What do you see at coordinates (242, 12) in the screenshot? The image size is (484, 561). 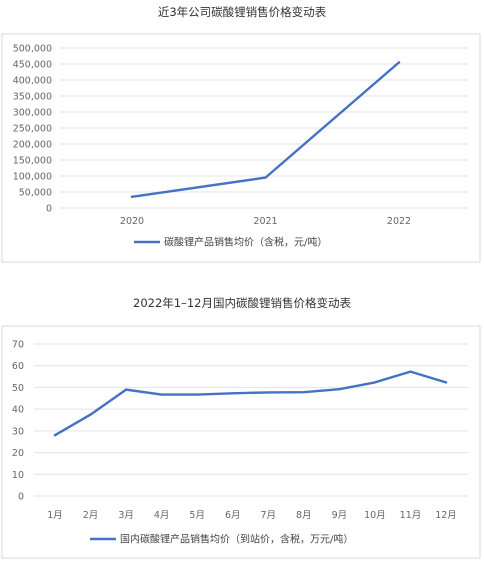 I see `chart-1-title: 近3年公司碳酸锂销售价格变动表` at bounding box center [242, 12].